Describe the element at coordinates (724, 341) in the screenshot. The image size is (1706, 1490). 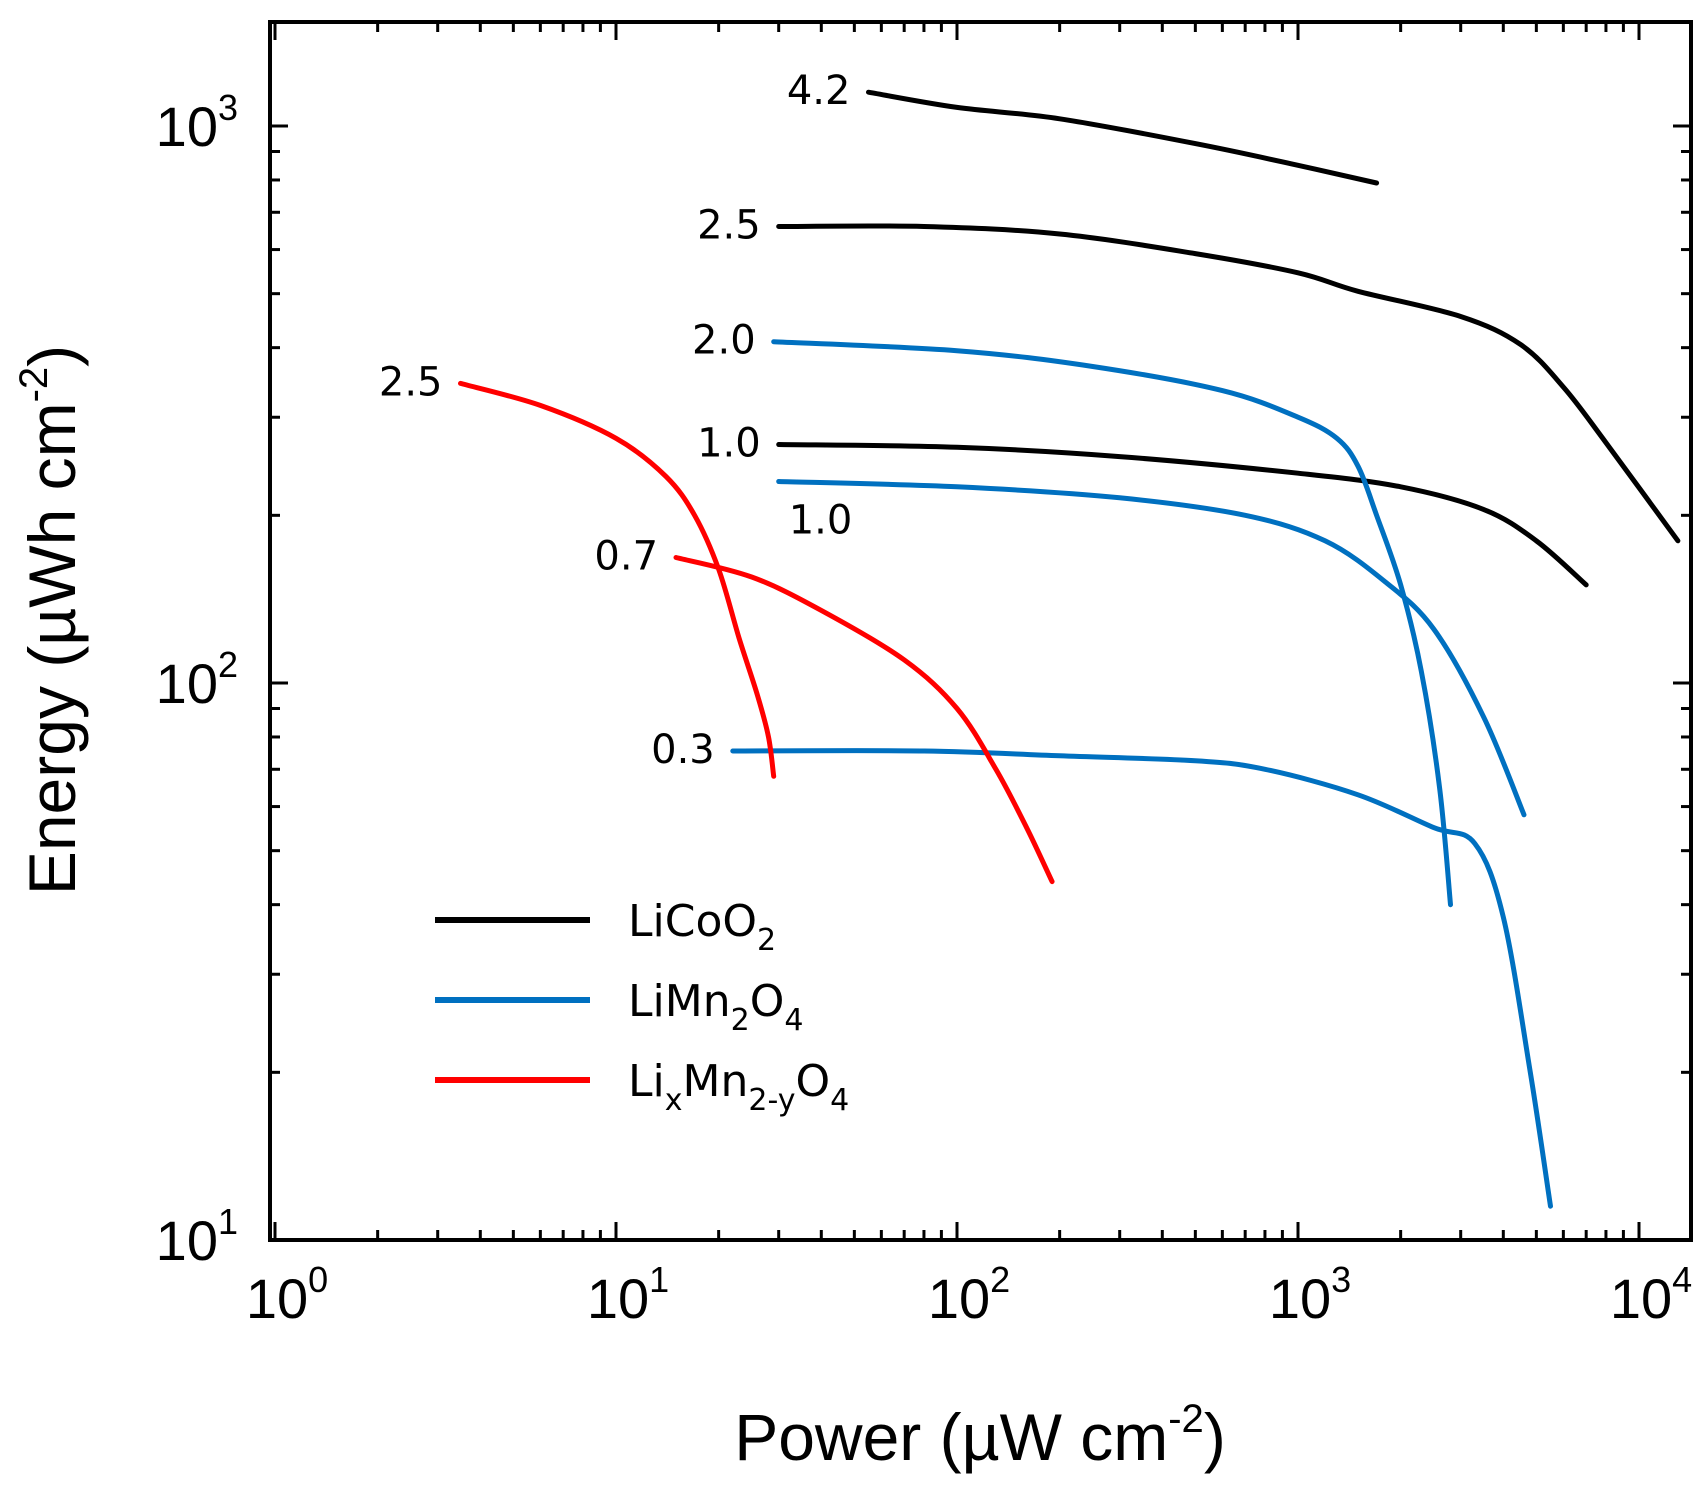
I see `curve-label: 2.0` at that location.